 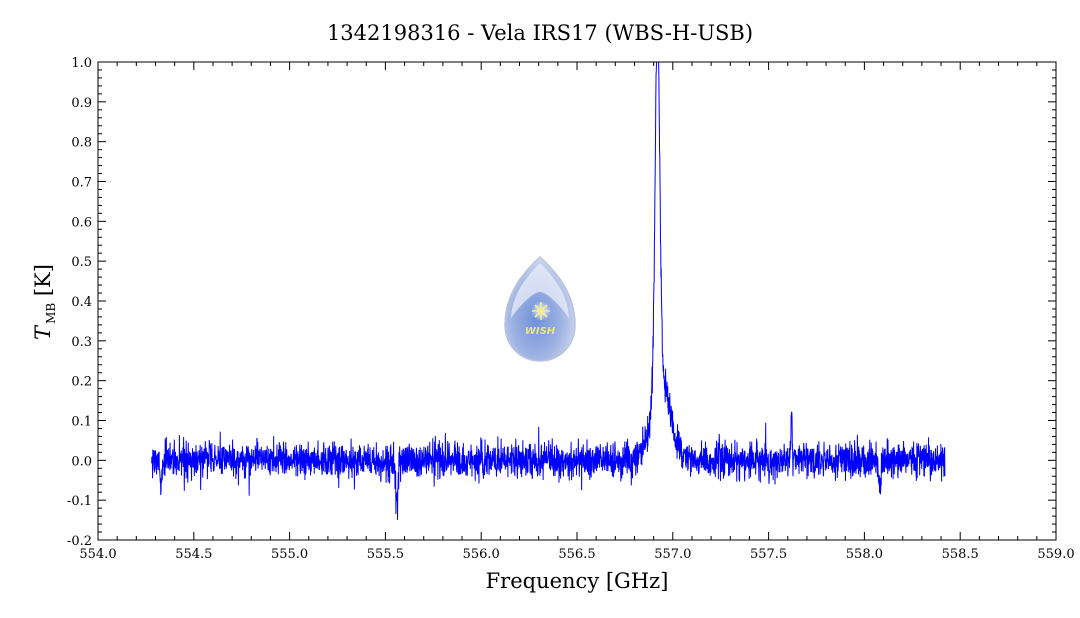 I want to click on x-tick-label: 556.5, so click(x=576, y=554).